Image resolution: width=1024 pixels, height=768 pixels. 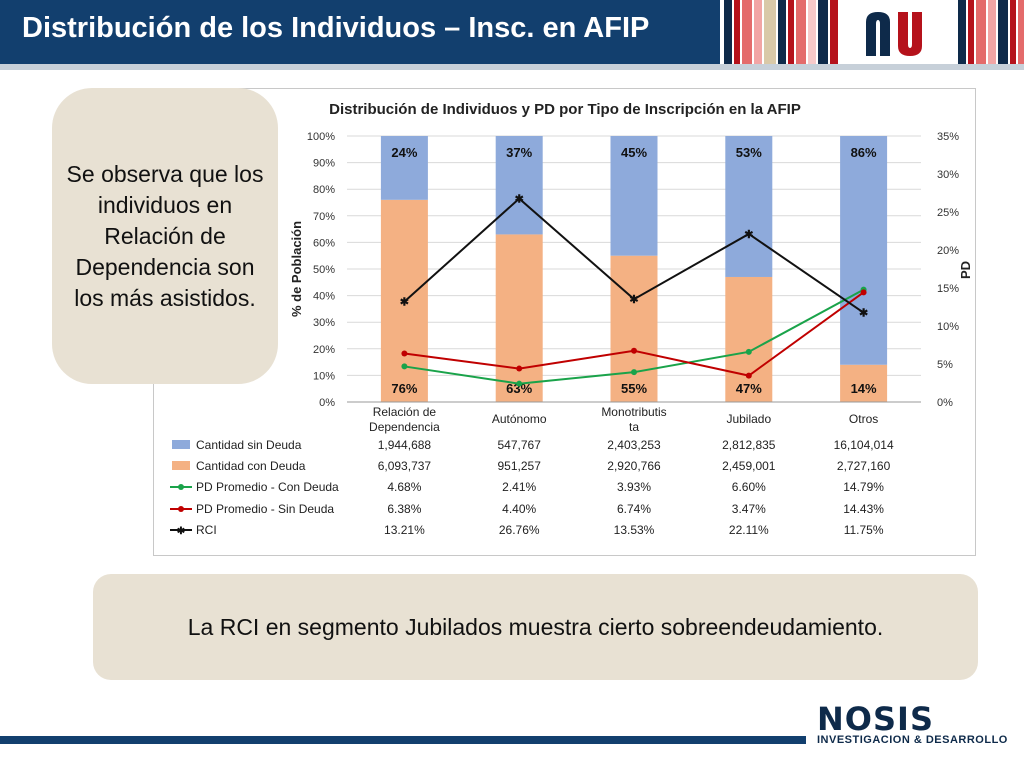 I want to click on header-divider, so click(x=512, y=67).